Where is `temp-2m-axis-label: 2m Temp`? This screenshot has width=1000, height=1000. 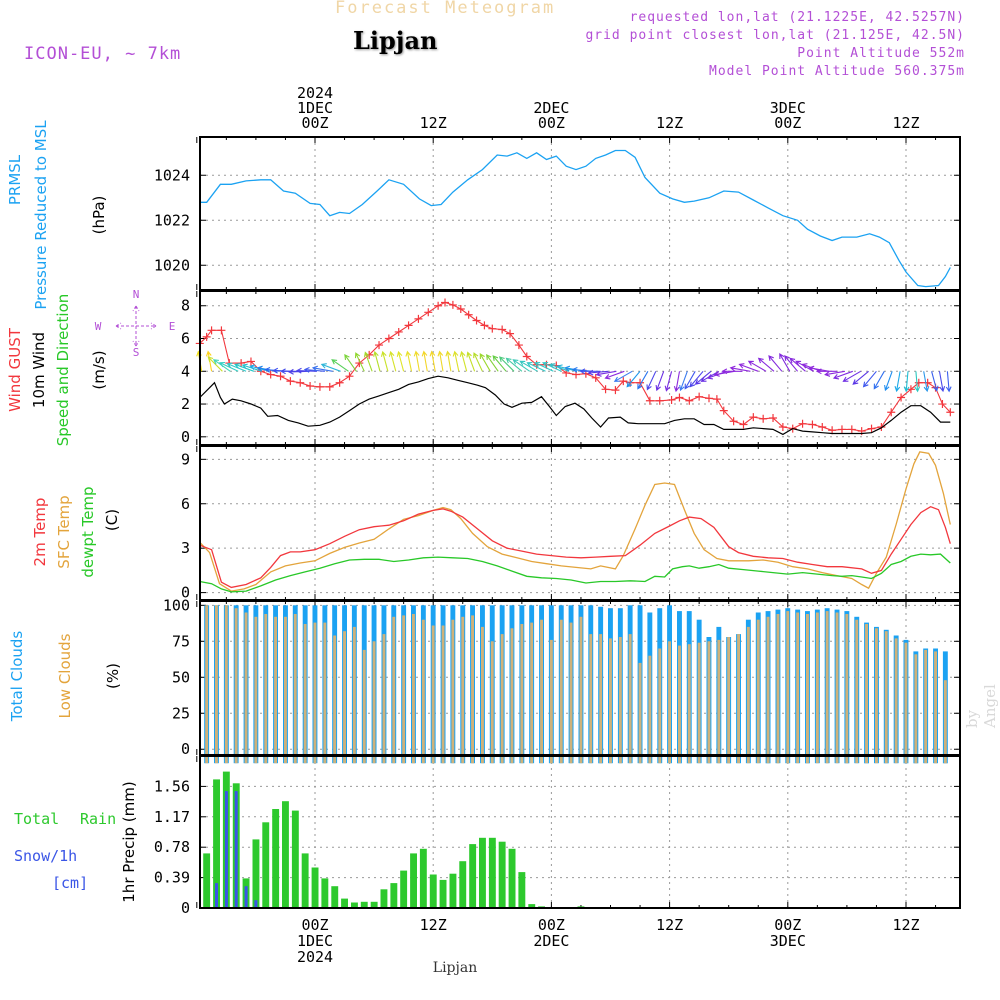
temp-2m-axis-label: 2m Temp is located at coordinates (40, 532).